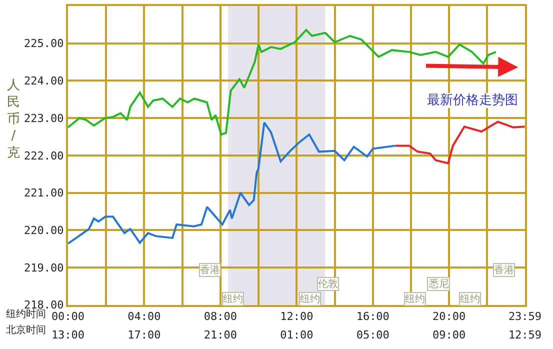 The height and width of the screenshot is (349, 553). What do you see at coordinates (328, 284) in the screenshot?
I see `annotation: 伦敦` at bounding box center [328, 284].